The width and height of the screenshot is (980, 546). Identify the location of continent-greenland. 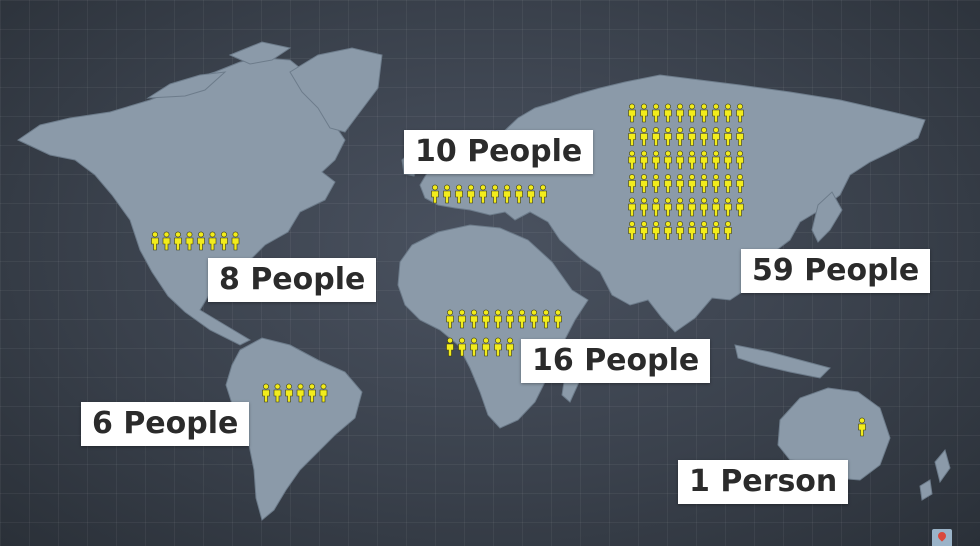
(336, 90).